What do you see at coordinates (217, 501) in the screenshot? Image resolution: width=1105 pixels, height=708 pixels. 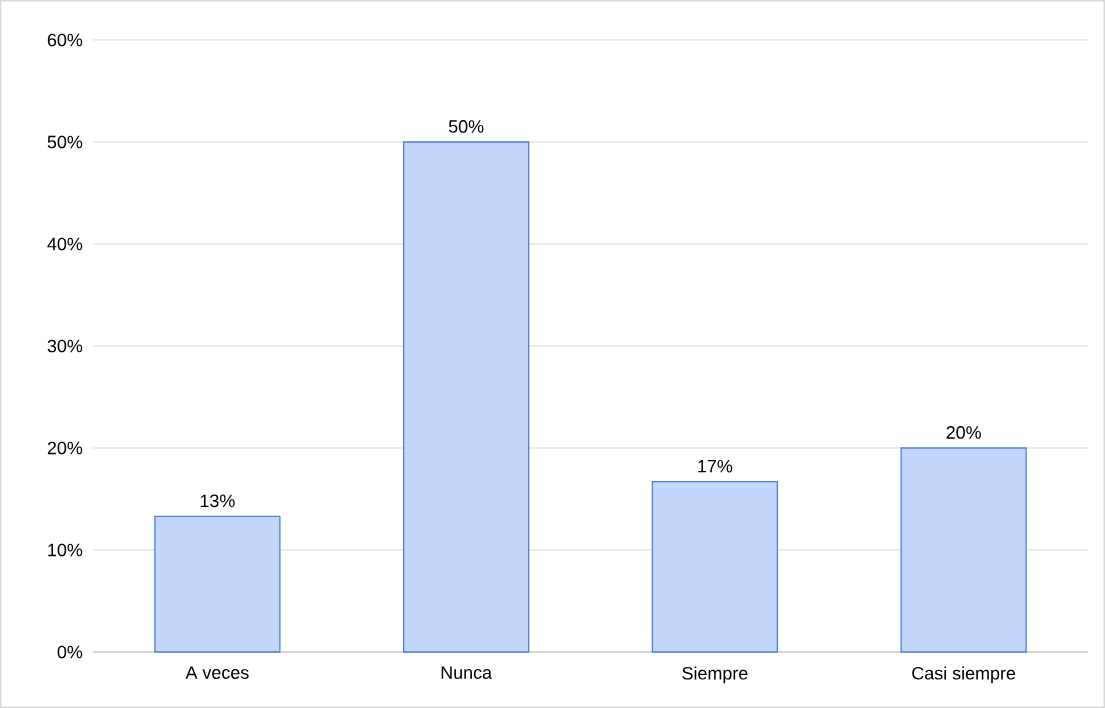 I see `data-label: 13%` at bounding box center [217, 501].